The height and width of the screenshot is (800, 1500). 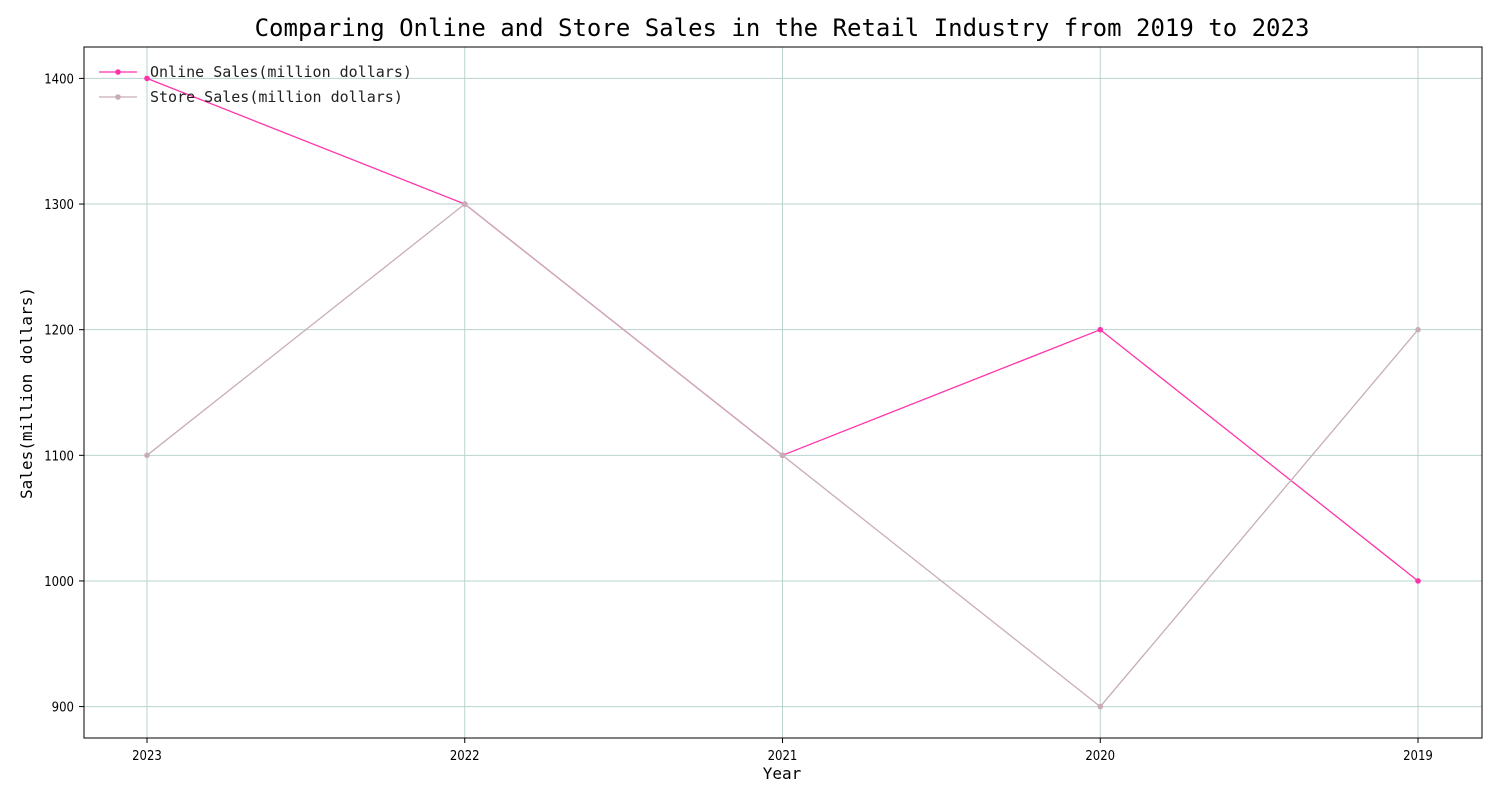 I want to click on y-tick-label: 1100, so click(x=59, y=456).